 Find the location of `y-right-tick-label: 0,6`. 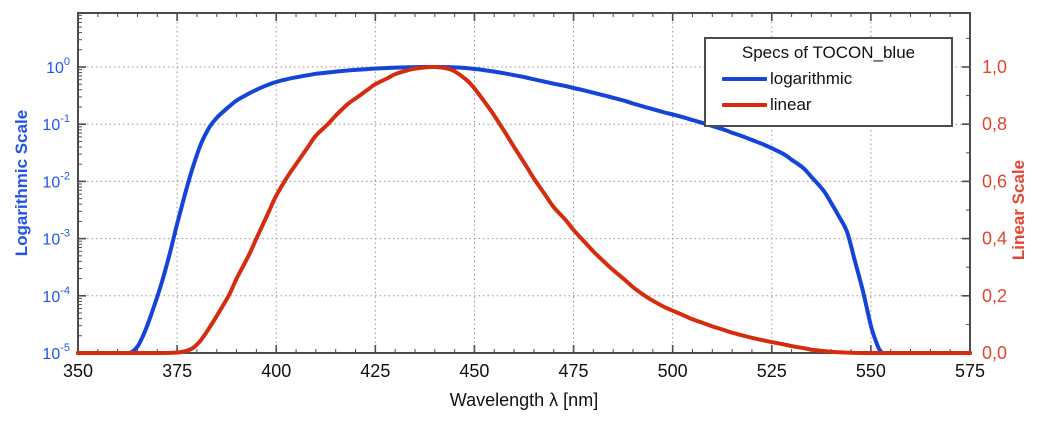

y-right-tick-label: 0,6 is located at coordinates (994, 181).